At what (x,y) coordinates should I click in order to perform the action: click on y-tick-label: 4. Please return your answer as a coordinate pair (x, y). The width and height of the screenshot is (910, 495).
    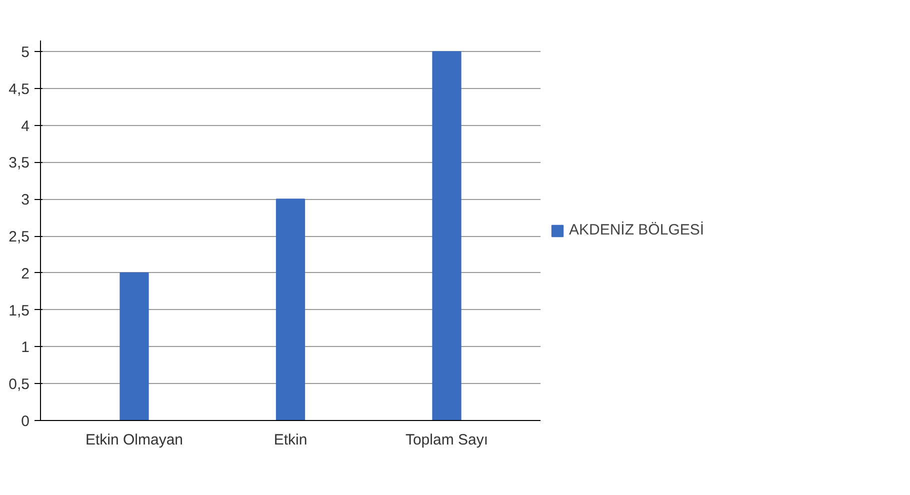
    Looking at the image, I should click on (25, 126).